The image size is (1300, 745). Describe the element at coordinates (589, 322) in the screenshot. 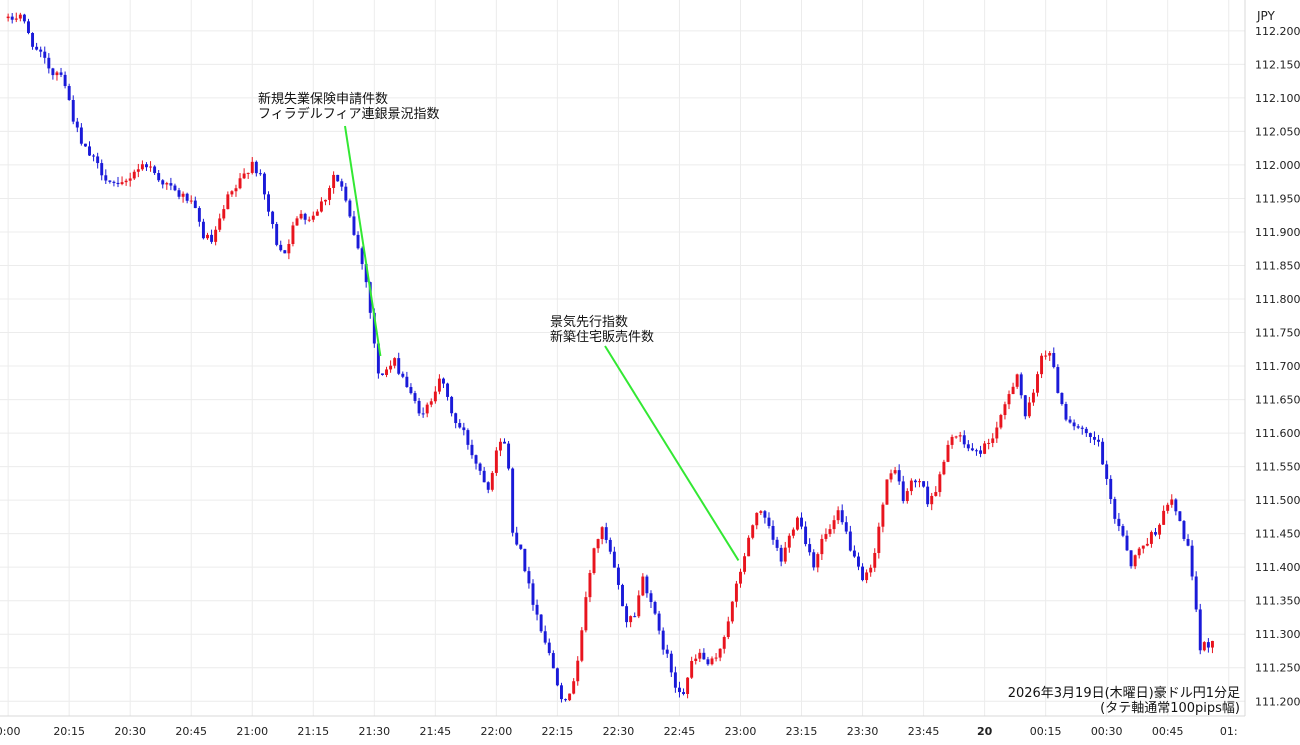

I see `annotation-label: 景気先行指数` at that location.